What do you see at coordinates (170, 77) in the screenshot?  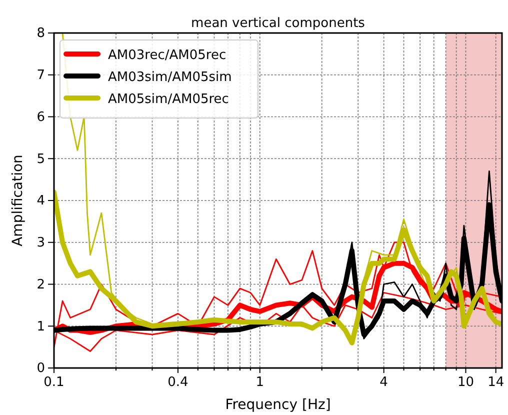 I see `legend-label: AM03sim/AM05sim` at bounding box center [170, 77].